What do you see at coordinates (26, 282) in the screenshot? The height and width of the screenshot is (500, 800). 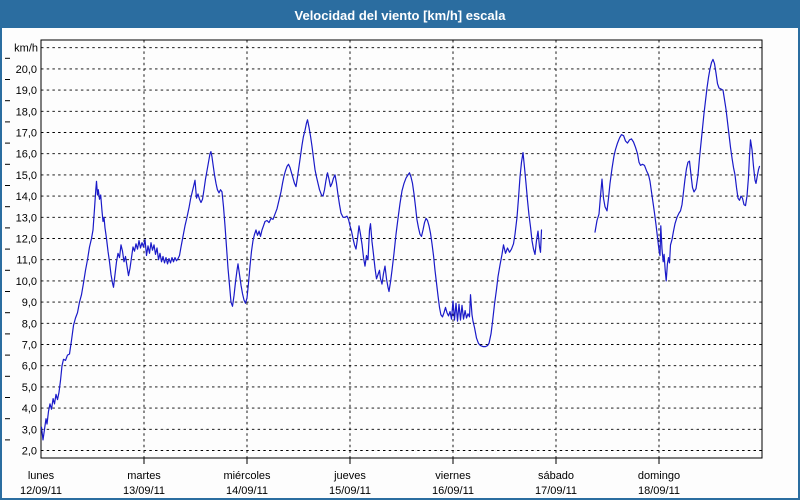 I see `y-tick-label: 10,0` at bounding box center [26, 282].